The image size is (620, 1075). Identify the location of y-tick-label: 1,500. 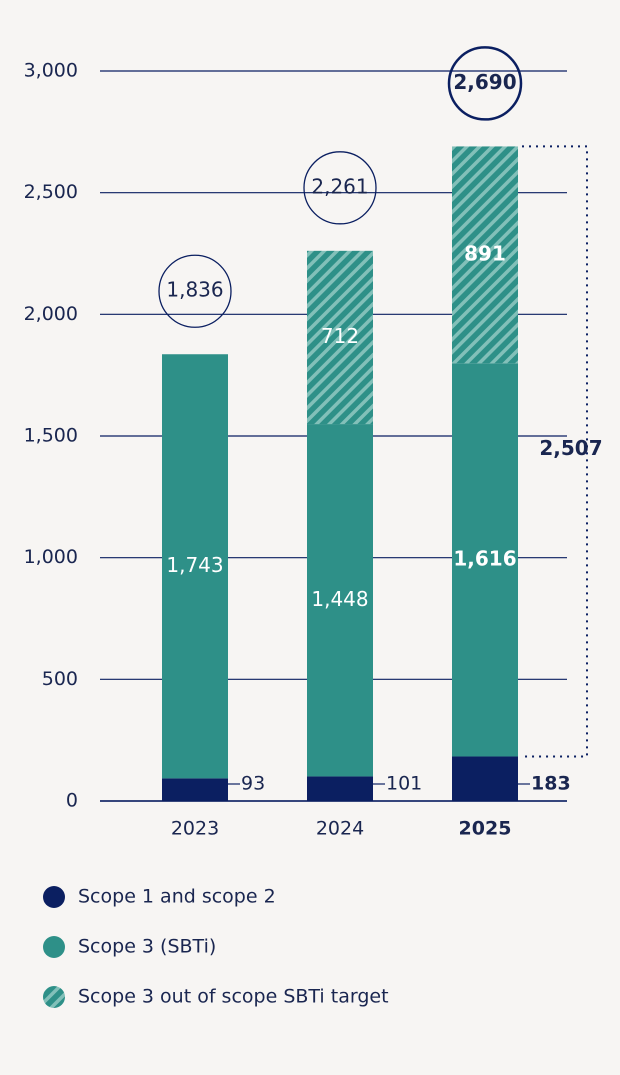
(51, 436).